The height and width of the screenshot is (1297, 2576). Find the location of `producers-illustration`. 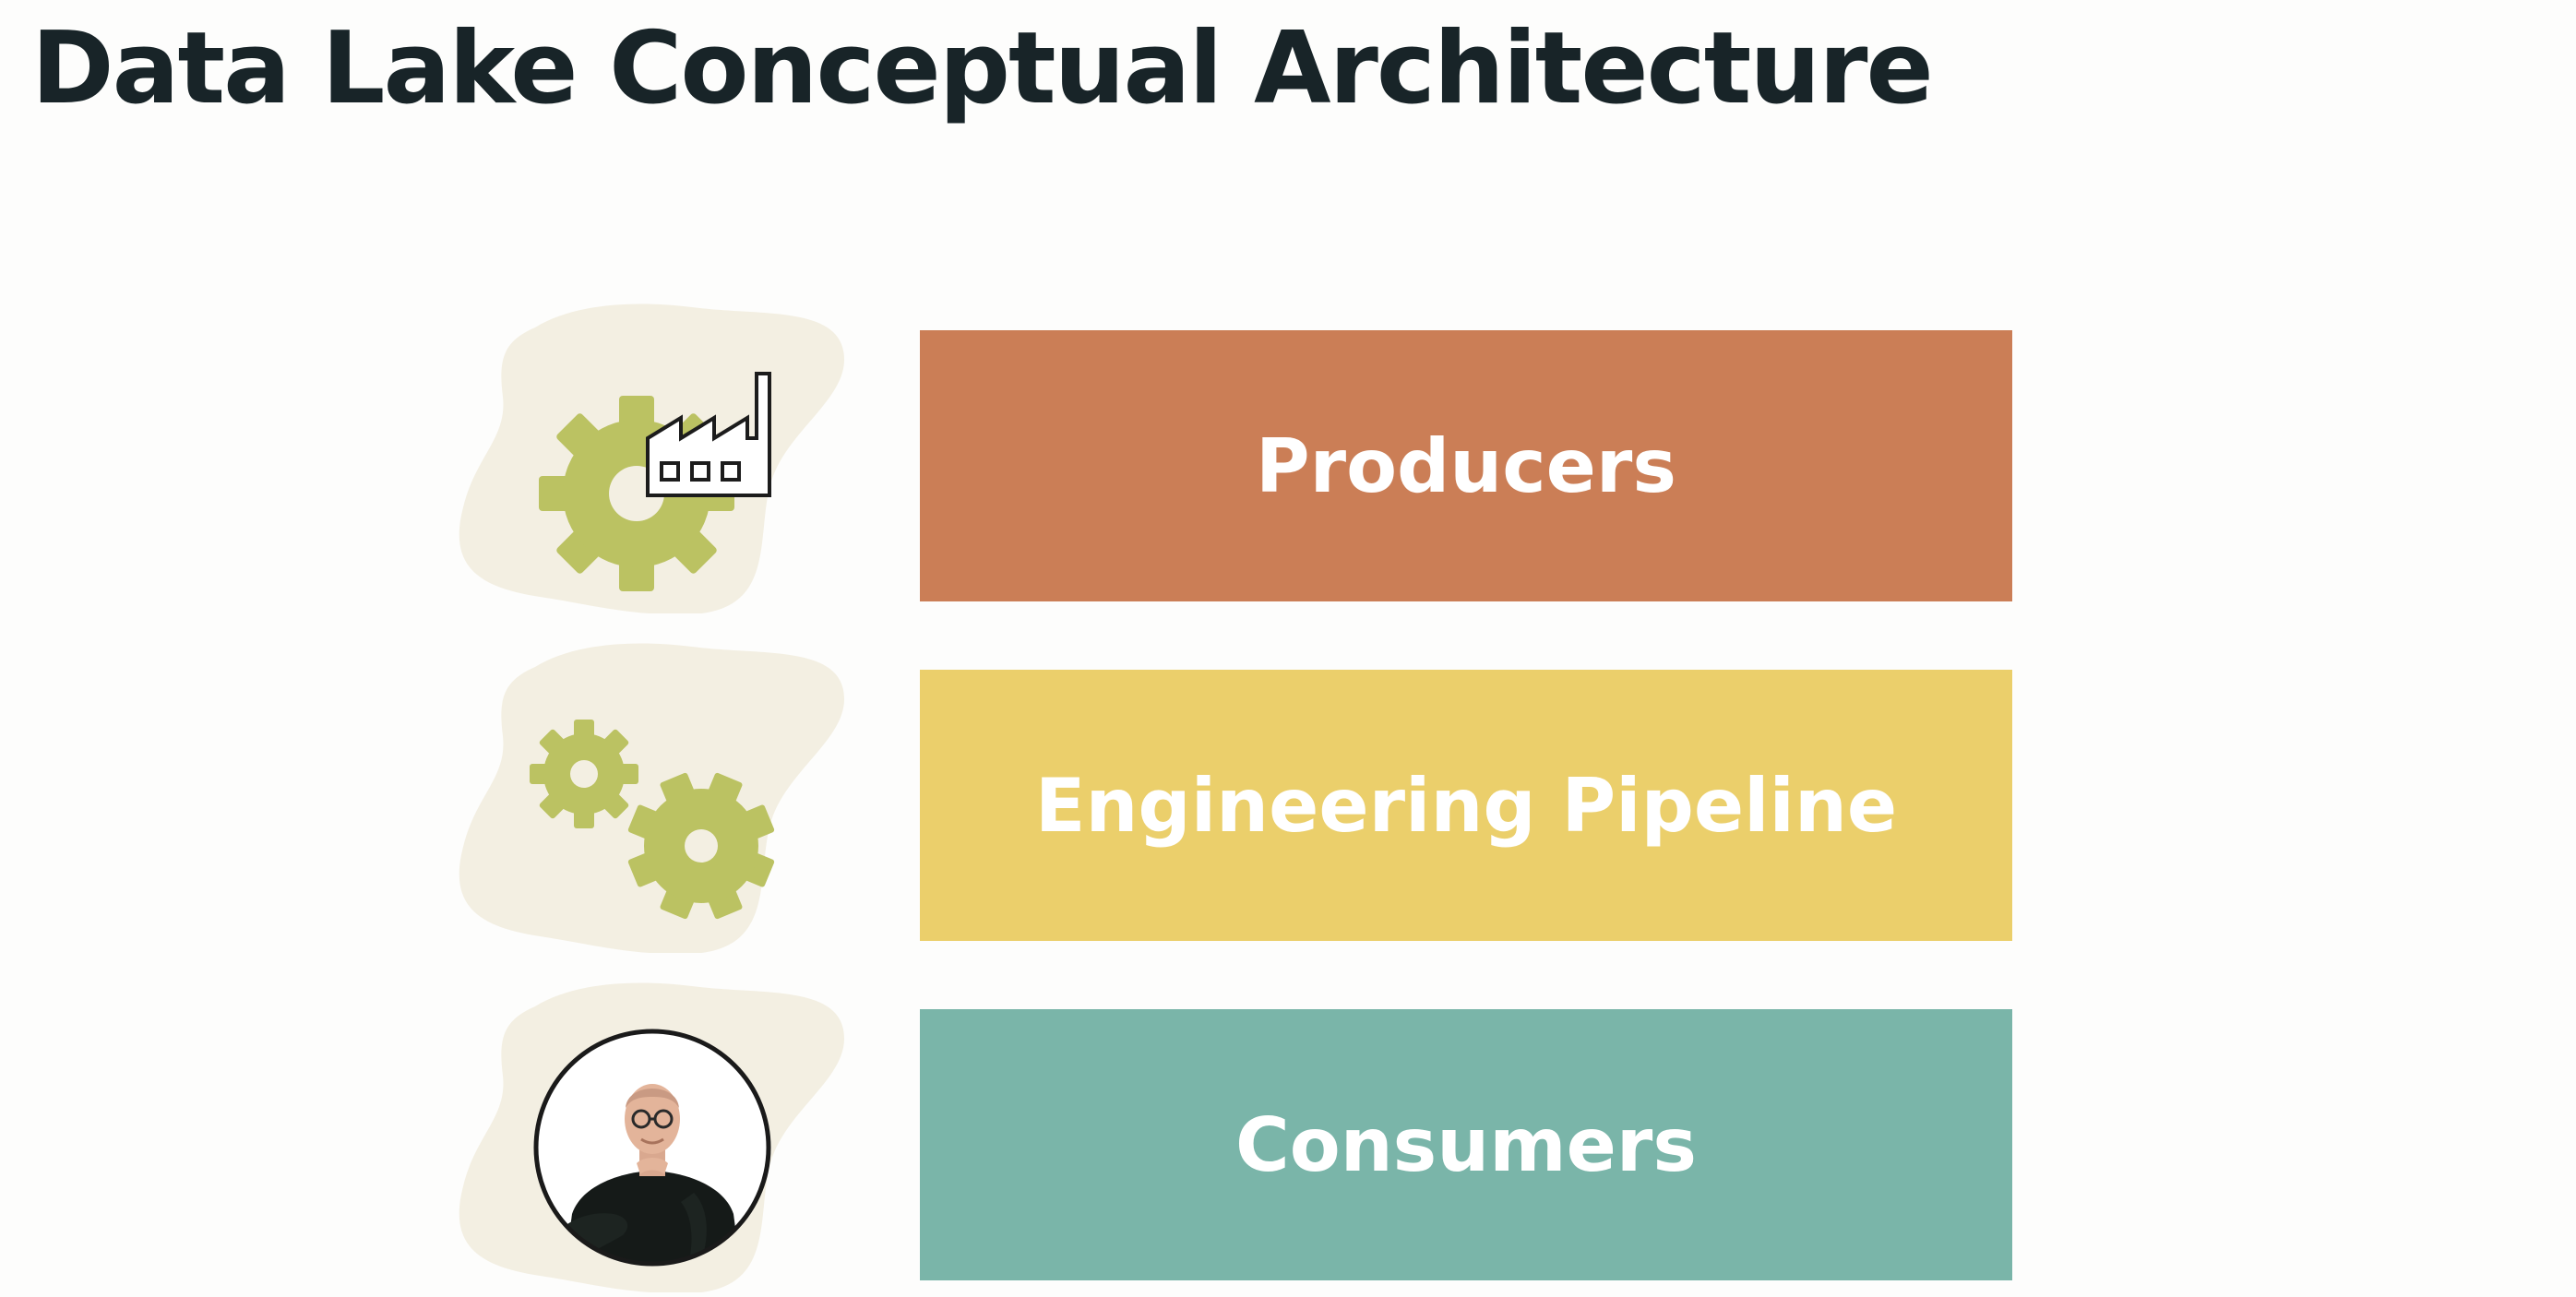

producers-illustration is located at coordinates (655, 456).